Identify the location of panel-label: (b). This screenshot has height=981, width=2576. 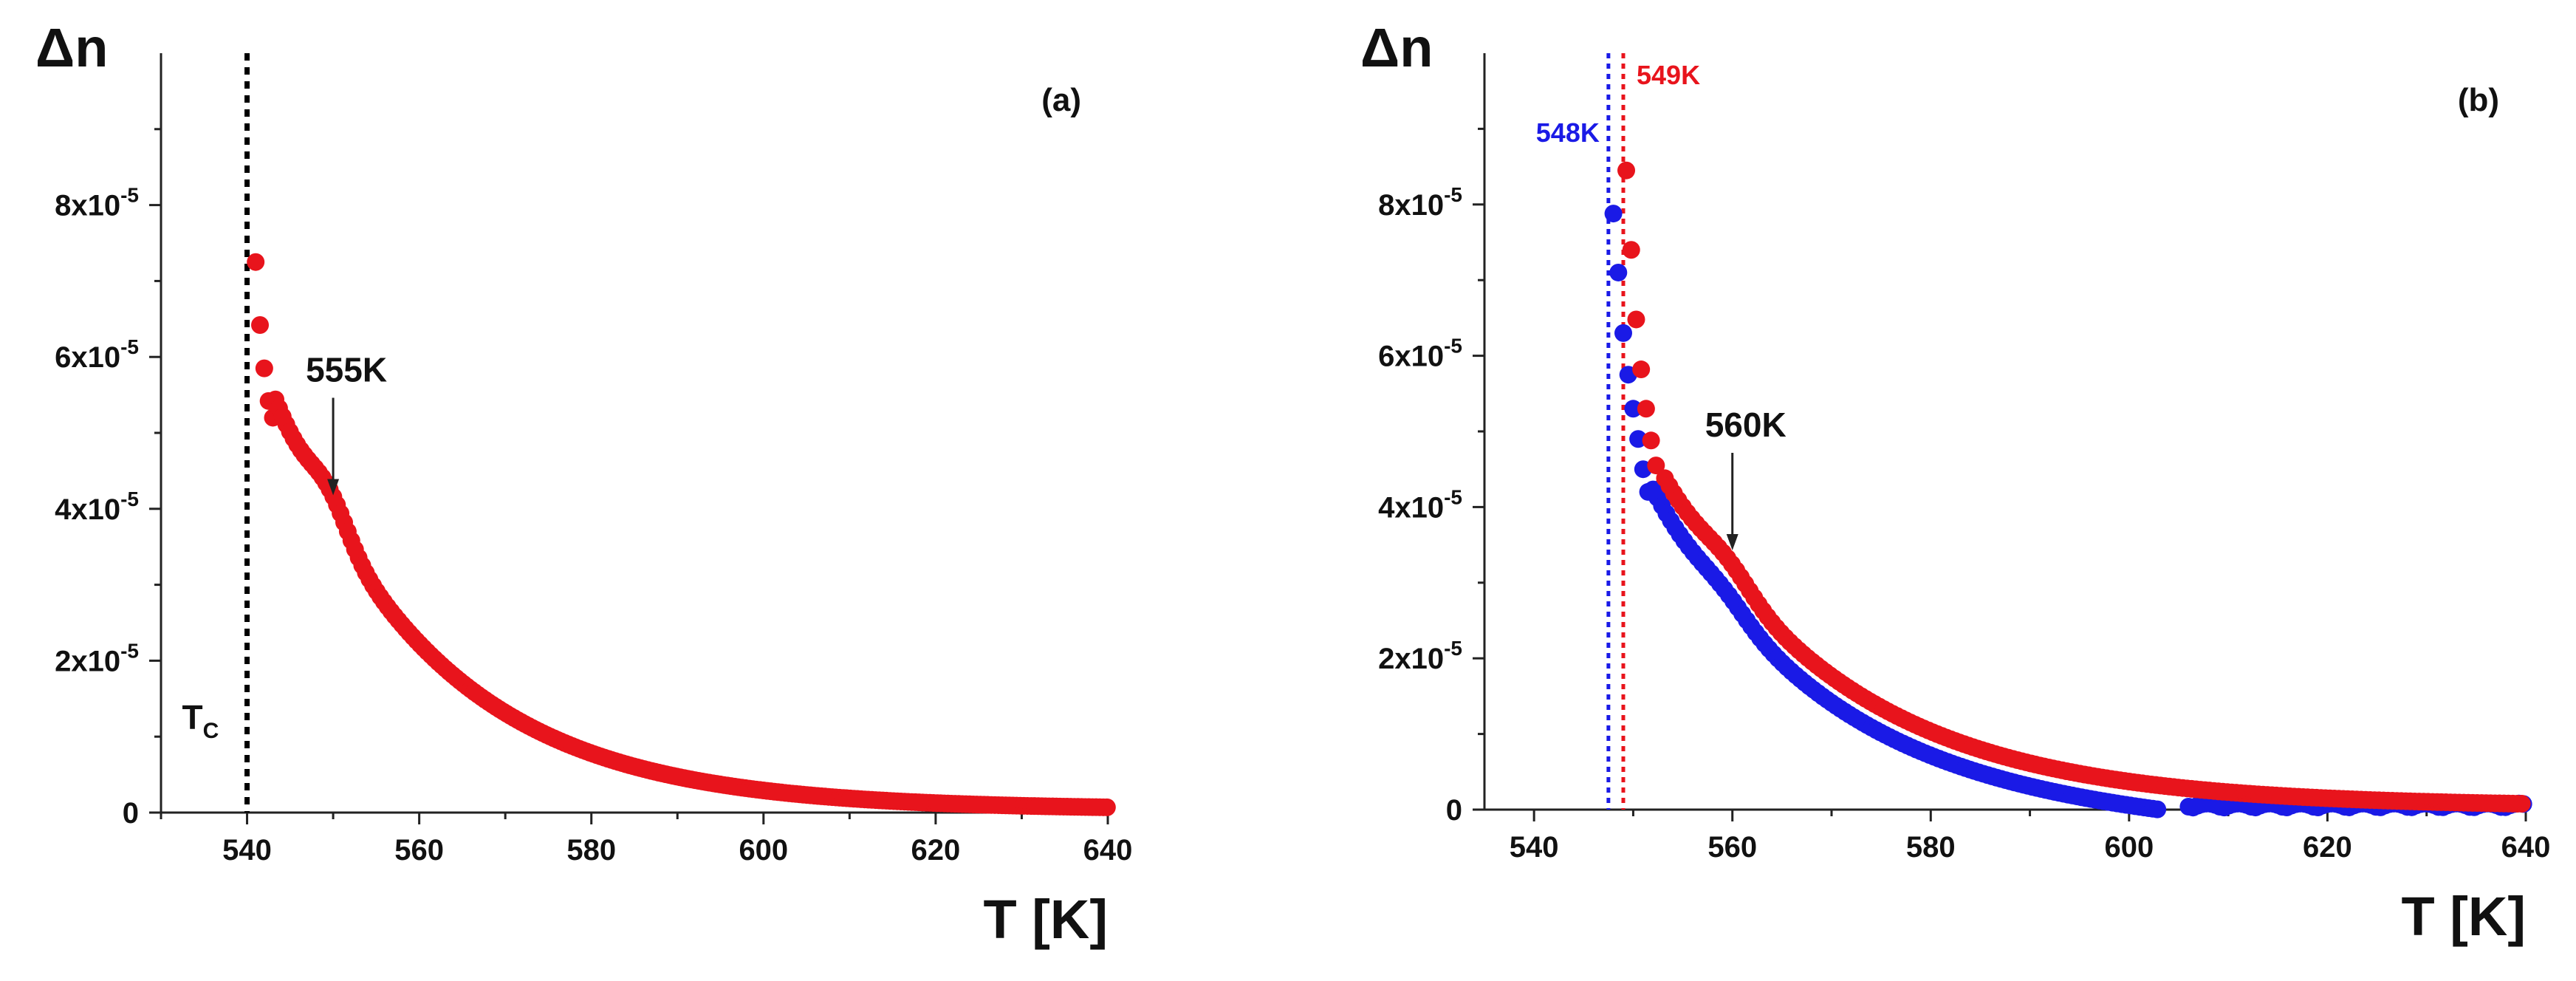
(2478, 100).